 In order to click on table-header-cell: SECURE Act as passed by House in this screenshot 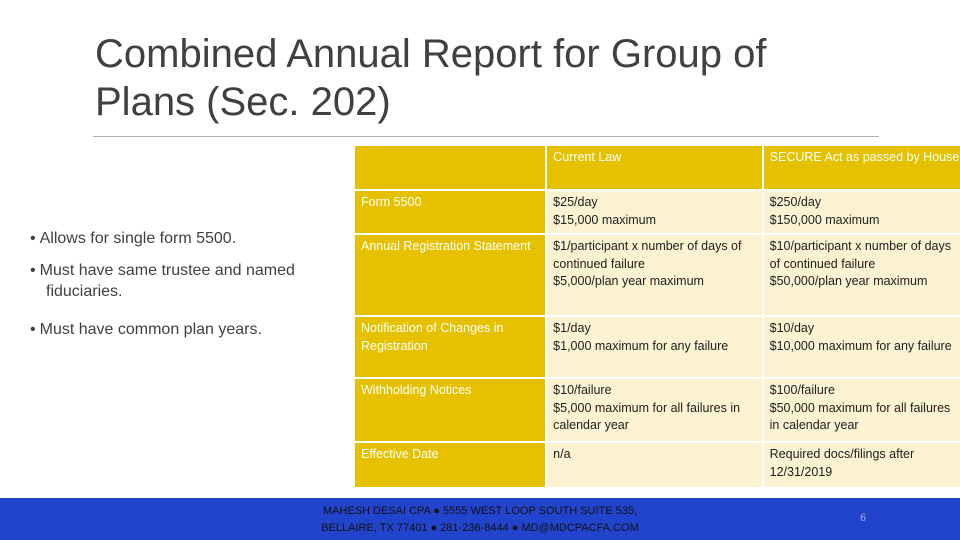, I will do `click(860, 168)`.